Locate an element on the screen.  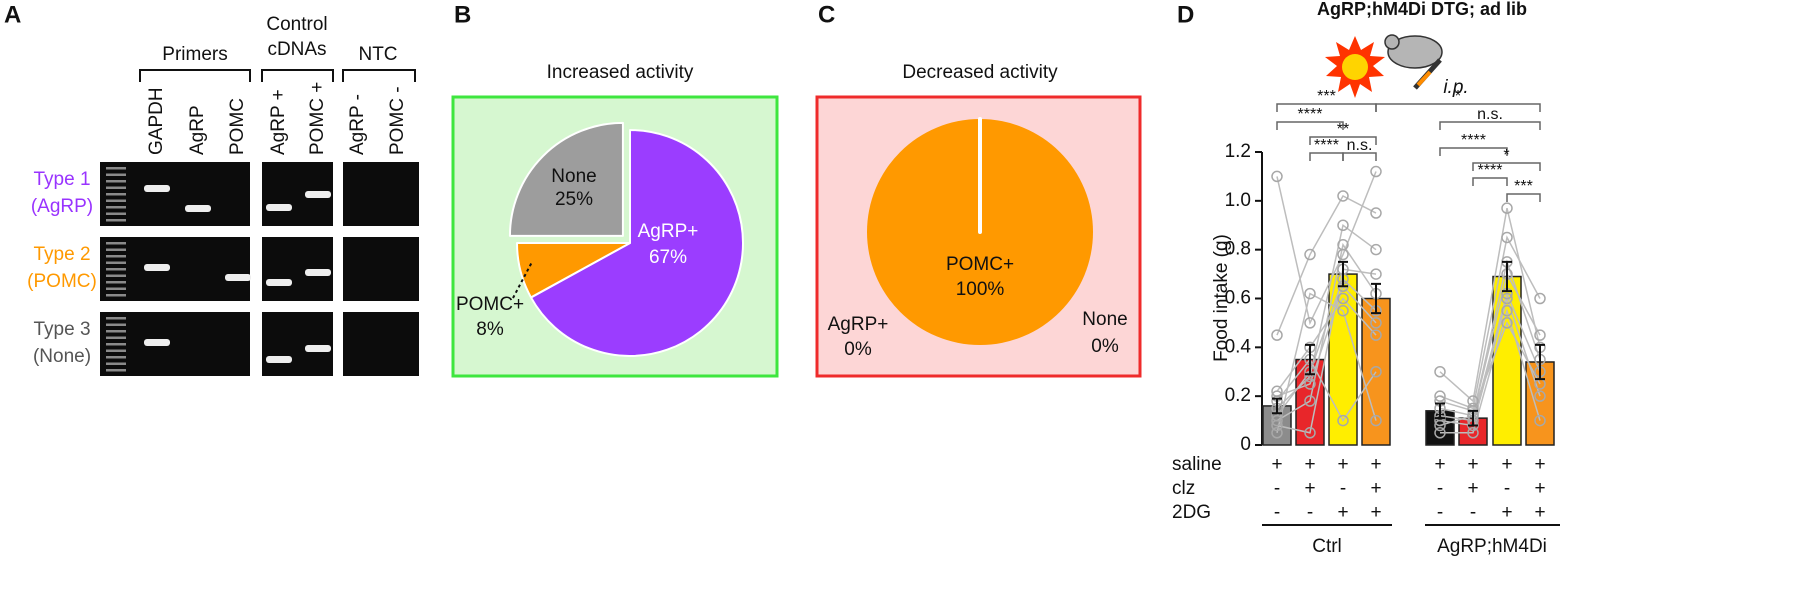
row-type: (None) is located at coordinates (62, 356).